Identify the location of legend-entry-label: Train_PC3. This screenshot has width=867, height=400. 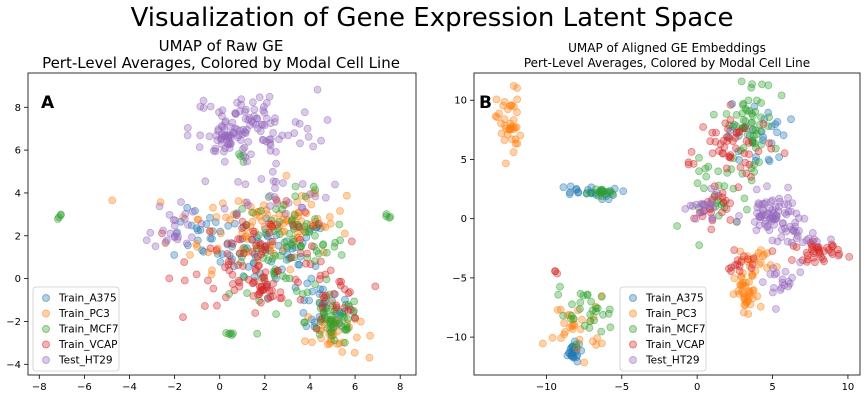
(671, 314).